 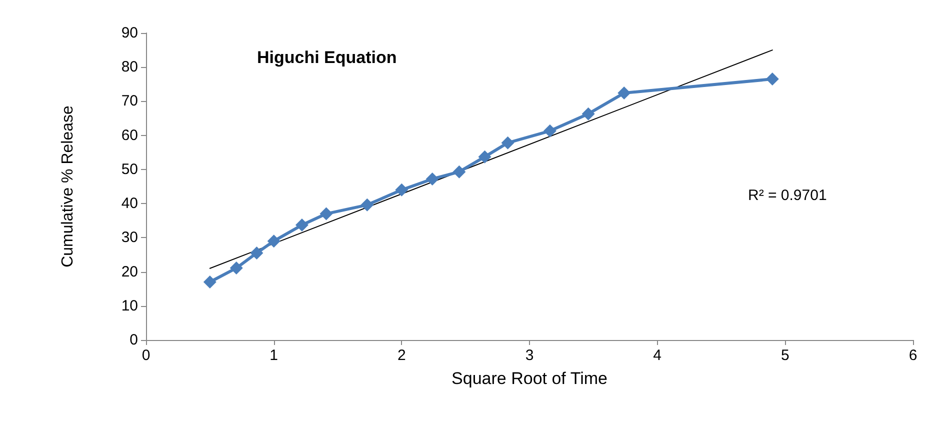 I want to click on x-tick-label: 5, so click(x=785, y=355).